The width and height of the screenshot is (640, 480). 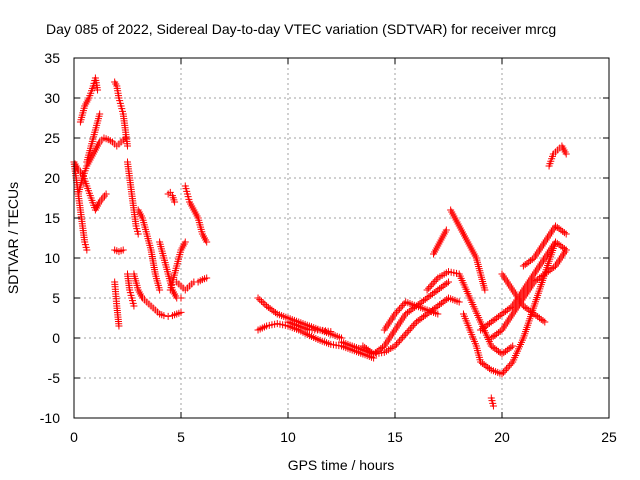 What do you see at coordinates (341, 465) in the screenshot?
I see `x-axis-label: GPS time / hours` at bounding box center [341, 465].